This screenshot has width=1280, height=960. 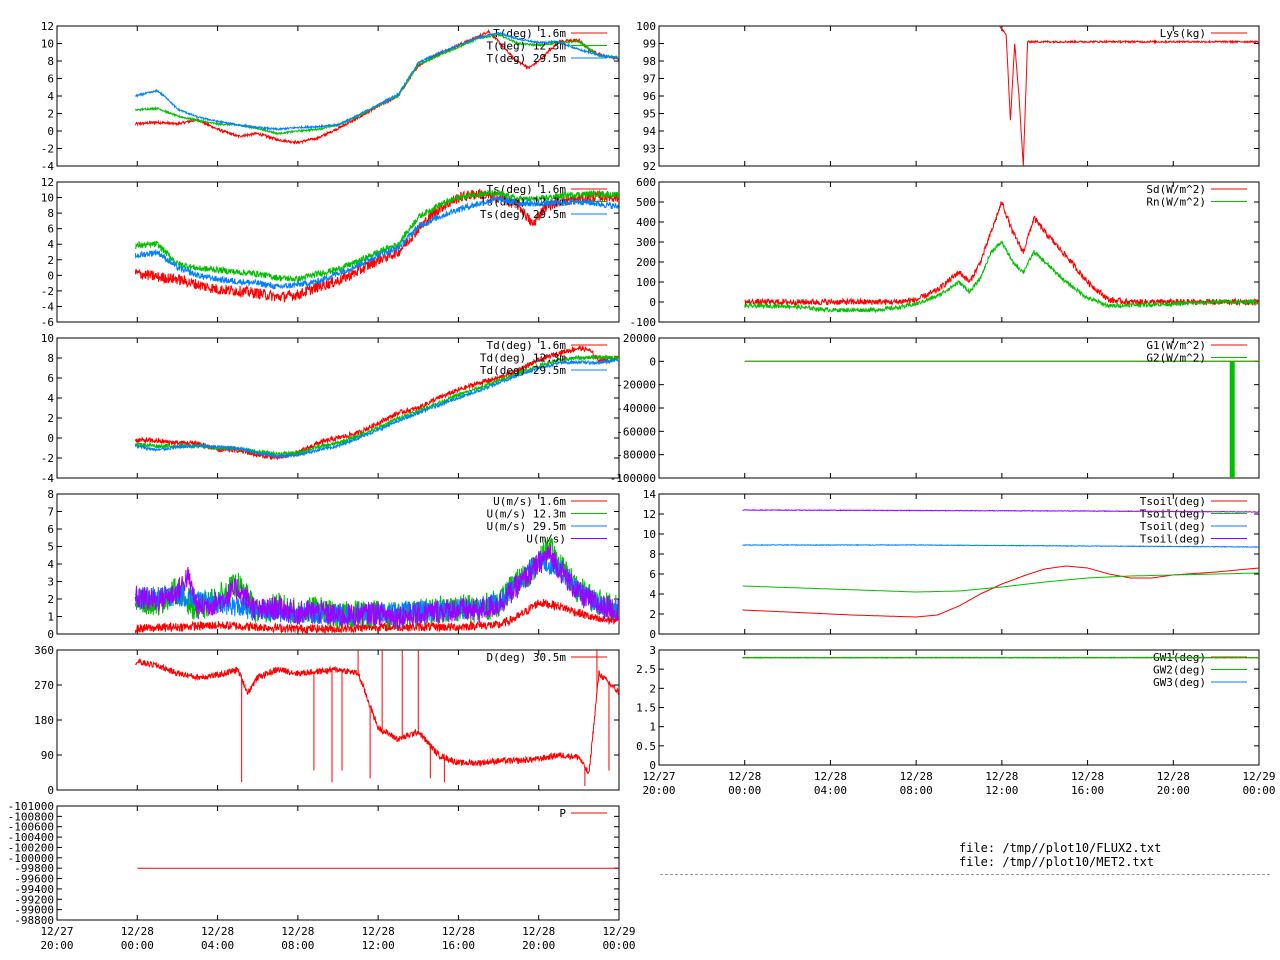 What do you see at coordinates (50, 512) in the screenshot?
I see `ytick-label-wind: 7` at bounding box center [50, 512].